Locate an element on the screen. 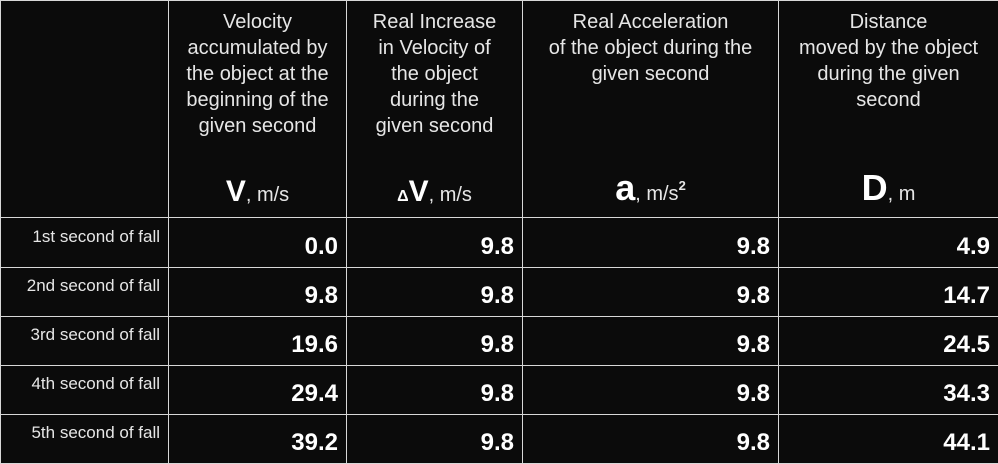  row-label-text: 1st second of fall is located at coordinates (96, 236).